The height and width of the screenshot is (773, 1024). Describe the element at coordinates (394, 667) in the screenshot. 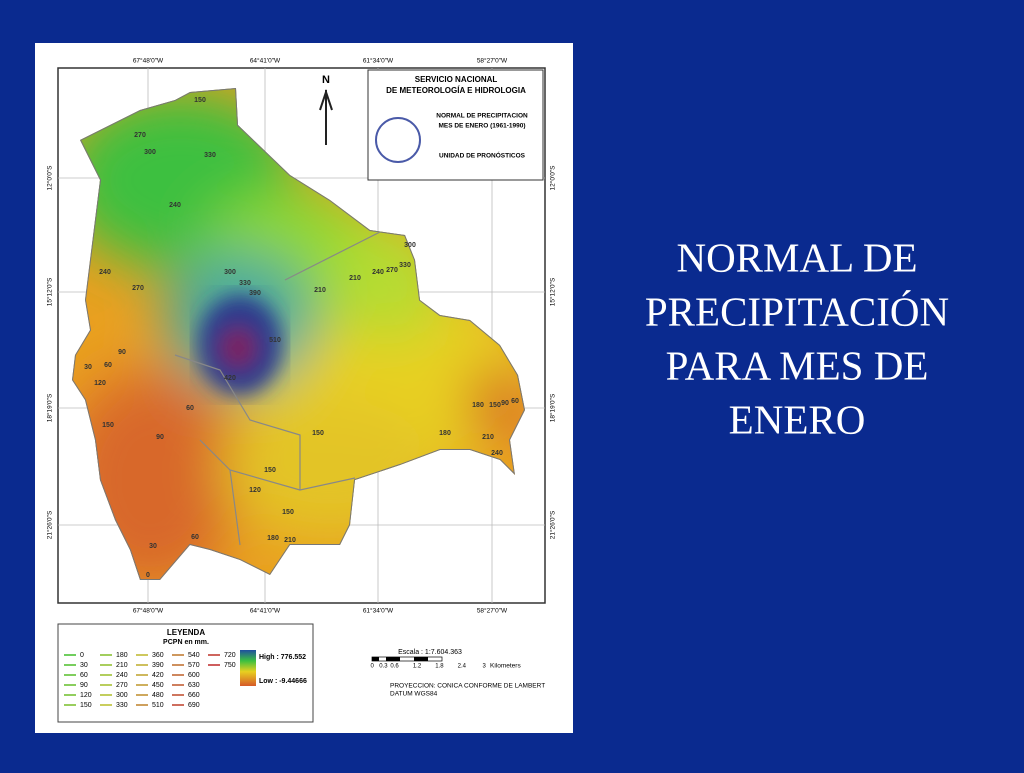

I see `scale-tick: 0.6` at that location.